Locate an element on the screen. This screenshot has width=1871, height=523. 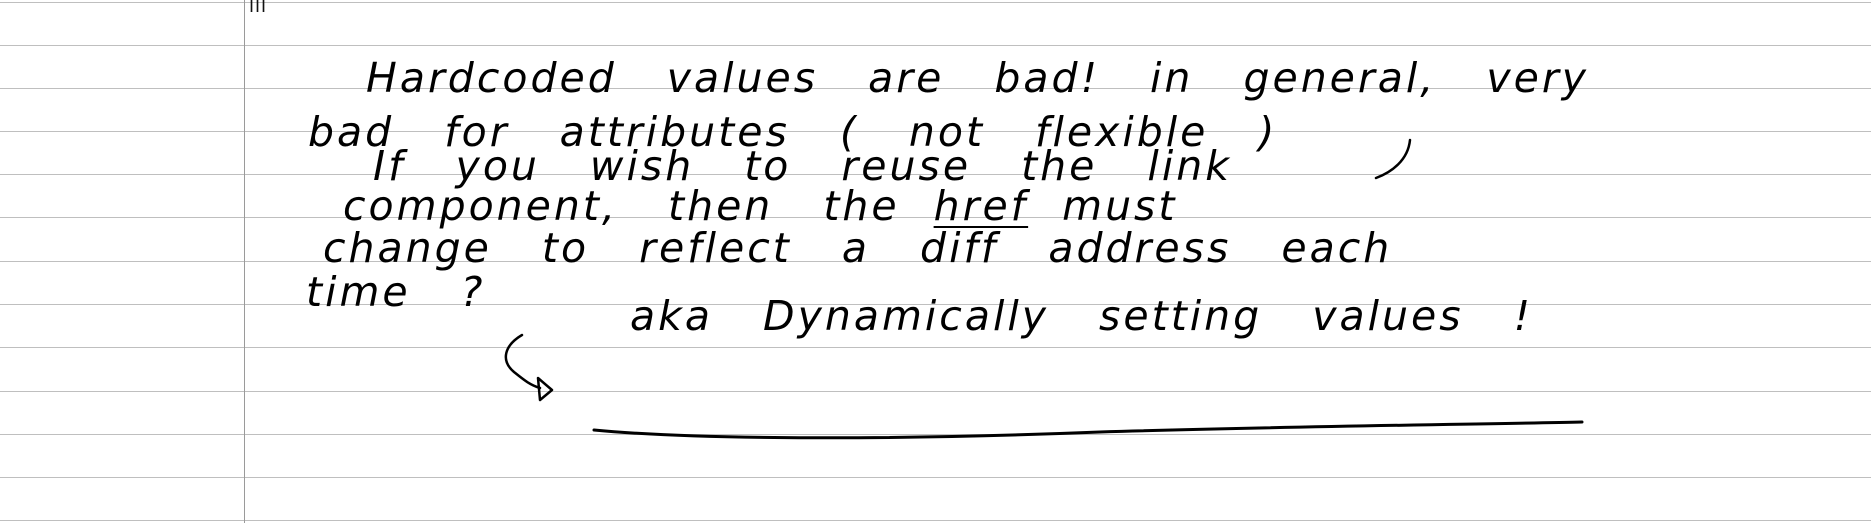
margin-line is located at coordinates (244, 261).